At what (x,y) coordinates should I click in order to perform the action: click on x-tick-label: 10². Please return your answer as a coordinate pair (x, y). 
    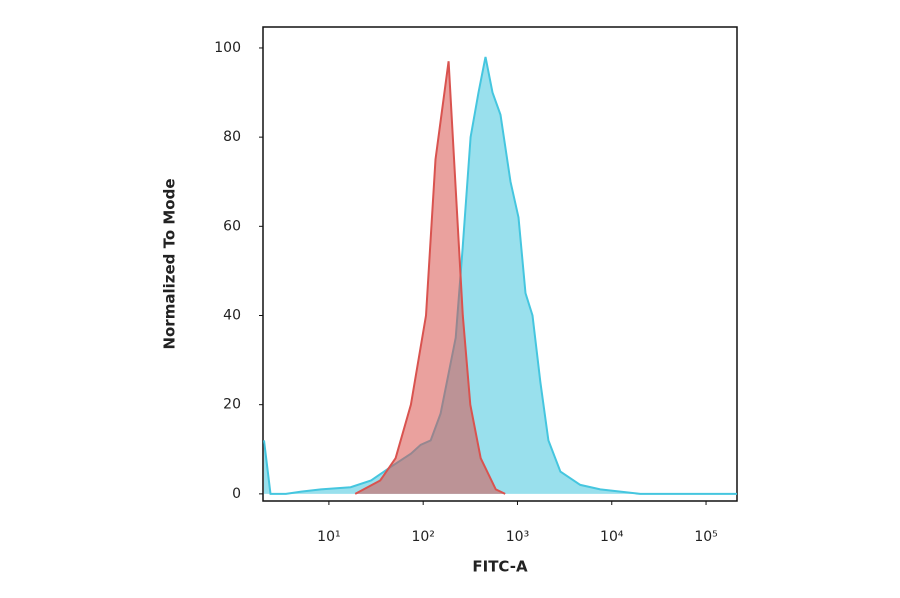
    Looking at the image, I should click on (422, 537).